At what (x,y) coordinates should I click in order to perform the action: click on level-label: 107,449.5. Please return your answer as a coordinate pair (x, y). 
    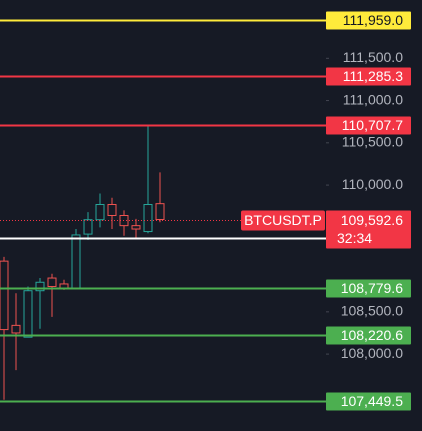
    Looking at the image, I should click on (372, 401).